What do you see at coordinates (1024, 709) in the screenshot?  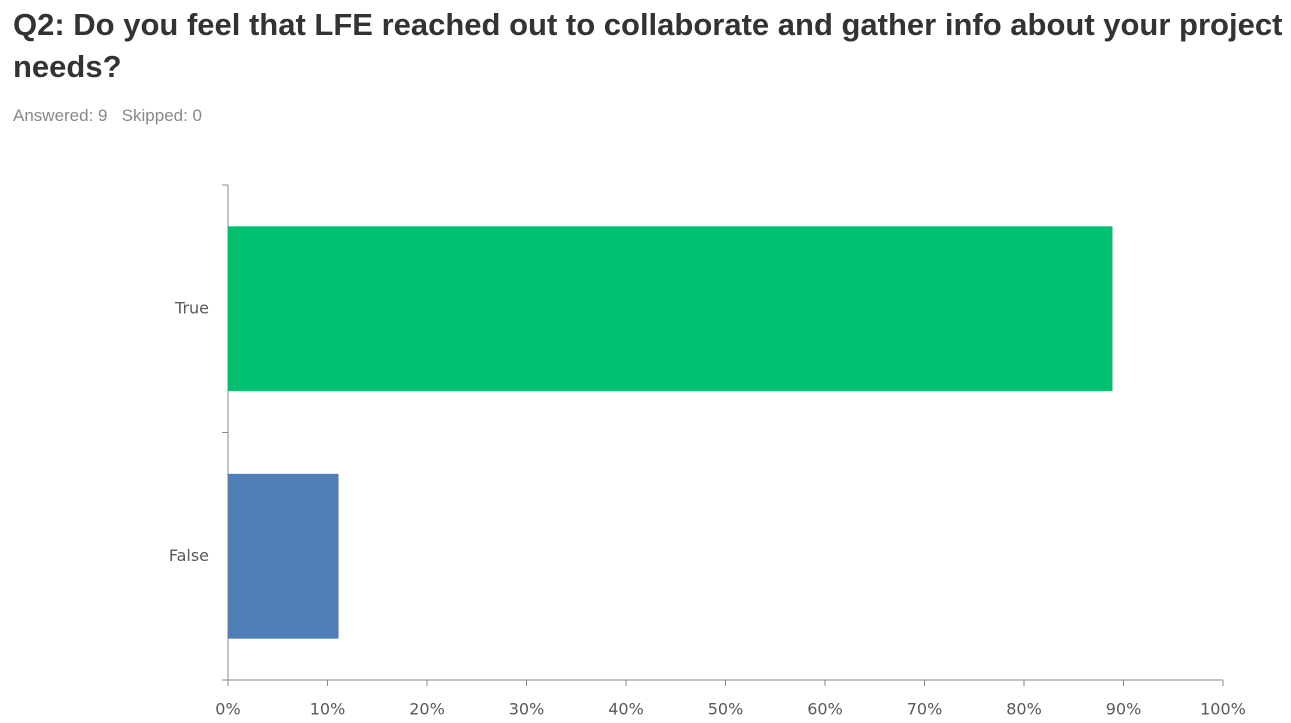 I see `x-tick-label: 80%` at bounding box center [1024, 709].